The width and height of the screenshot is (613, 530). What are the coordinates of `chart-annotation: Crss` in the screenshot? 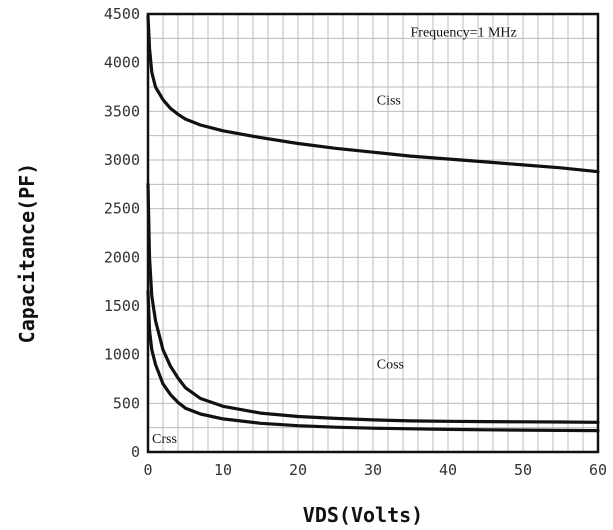 It's located at (164, 439).